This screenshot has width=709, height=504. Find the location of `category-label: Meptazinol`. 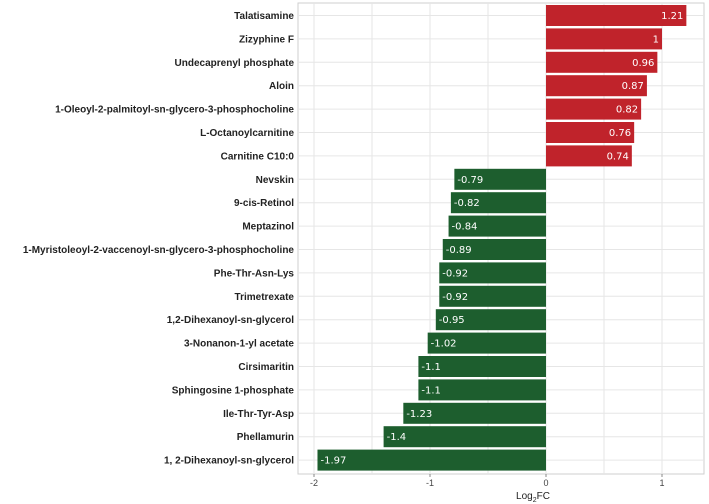

category-label: Meptazinol is located at coordinates (268, 227).